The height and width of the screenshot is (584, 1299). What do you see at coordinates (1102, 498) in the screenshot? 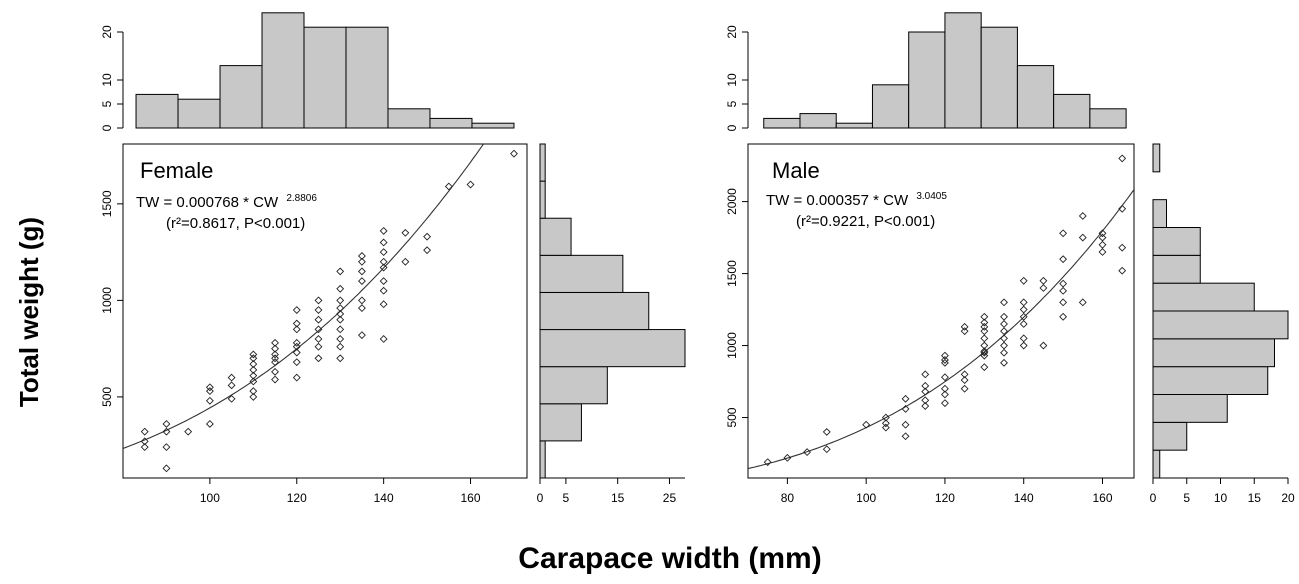
I see `male-x-tick-label: 160` at bounding box center [1102, 498].